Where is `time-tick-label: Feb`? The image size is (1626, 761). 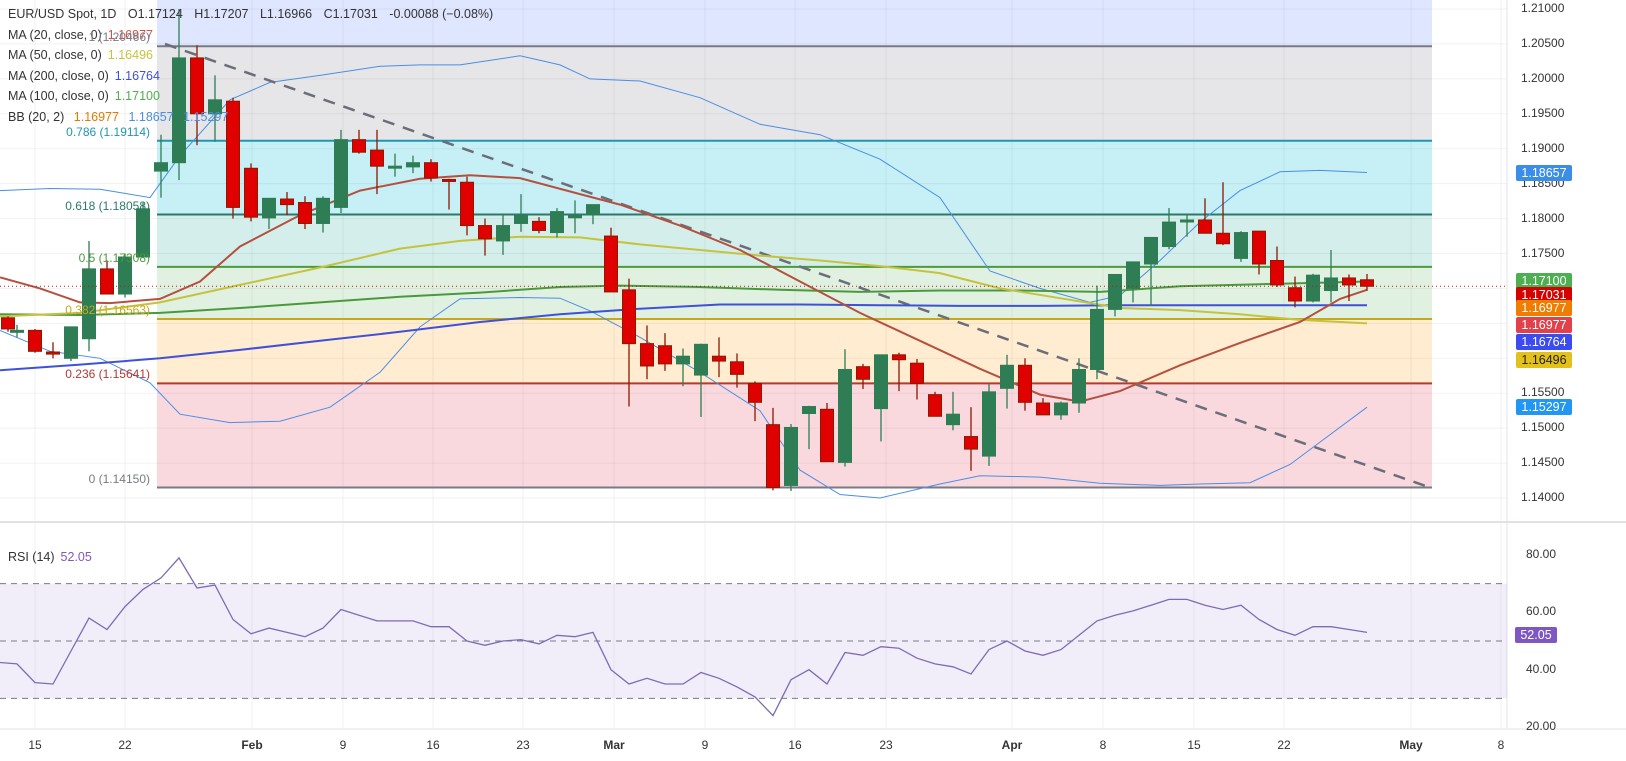
time-tick-label: Feb is located at coordinates (252, 745).